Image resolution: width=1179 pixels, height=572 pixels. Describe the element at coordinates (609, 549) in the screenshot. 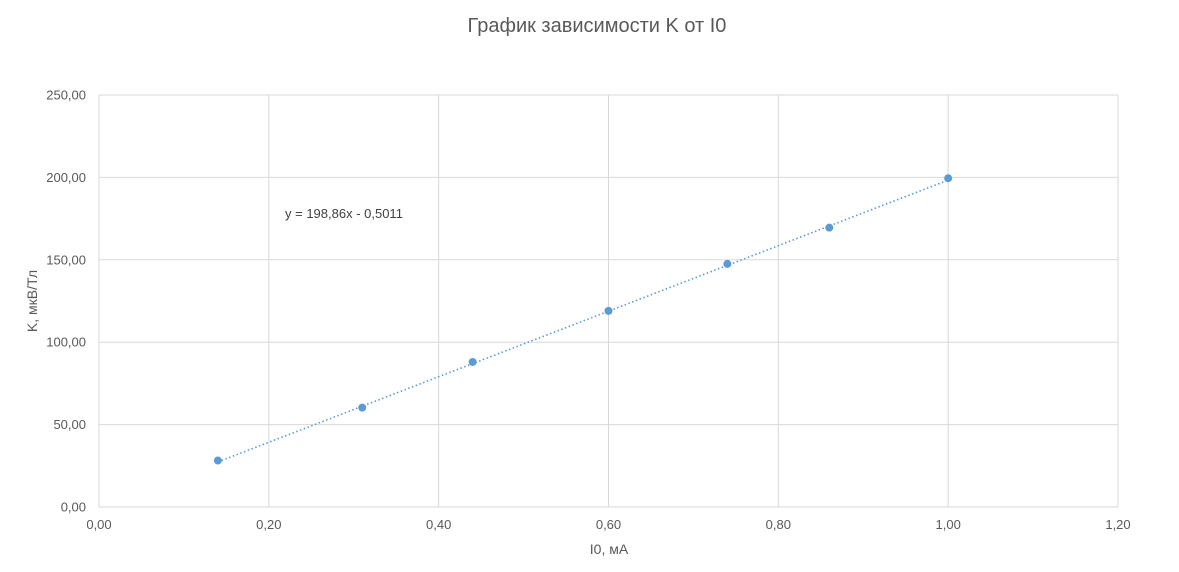

I see `x-axis-label: I0, мА` at that location.